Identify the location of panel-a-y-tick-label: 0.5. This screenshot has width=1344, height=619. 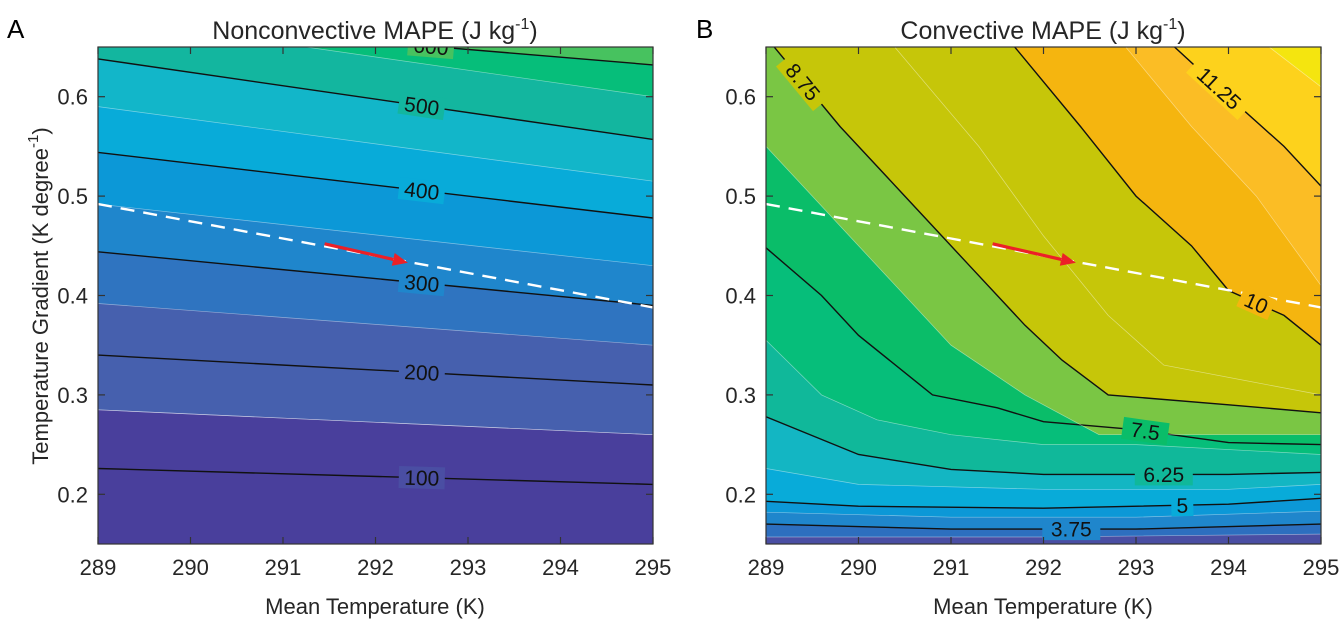
(72, 196).